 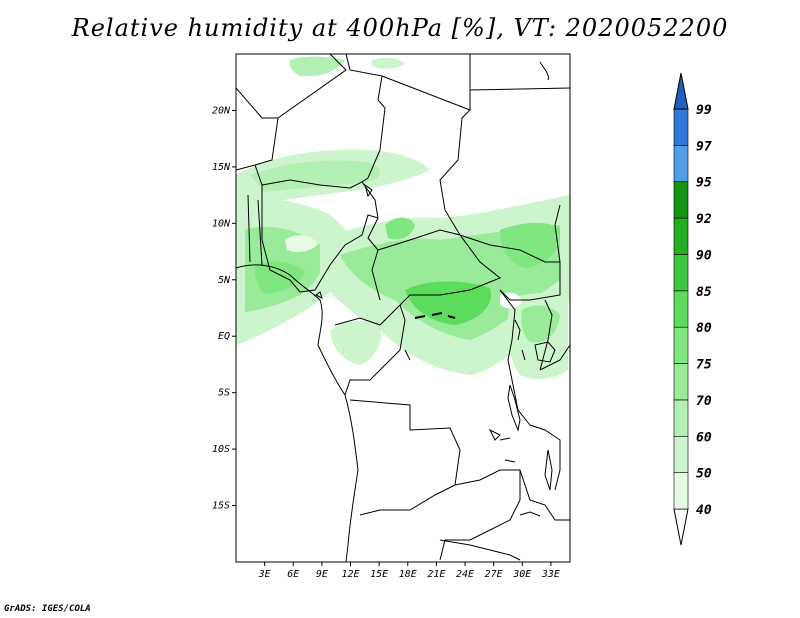 I want to click on credit-text: GrADS: IGES/COLA, so click(x=47, y=609).